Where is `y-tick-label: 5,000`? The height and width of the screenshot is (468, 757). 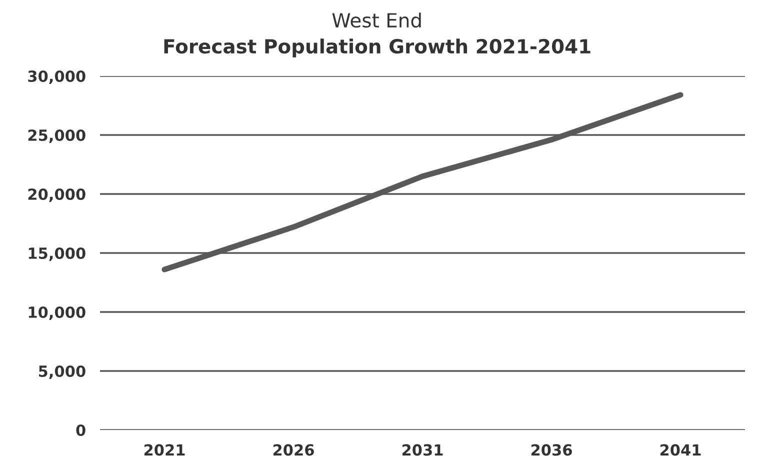
y-tick-label: 5,000 is located at coordinates (62, 372).